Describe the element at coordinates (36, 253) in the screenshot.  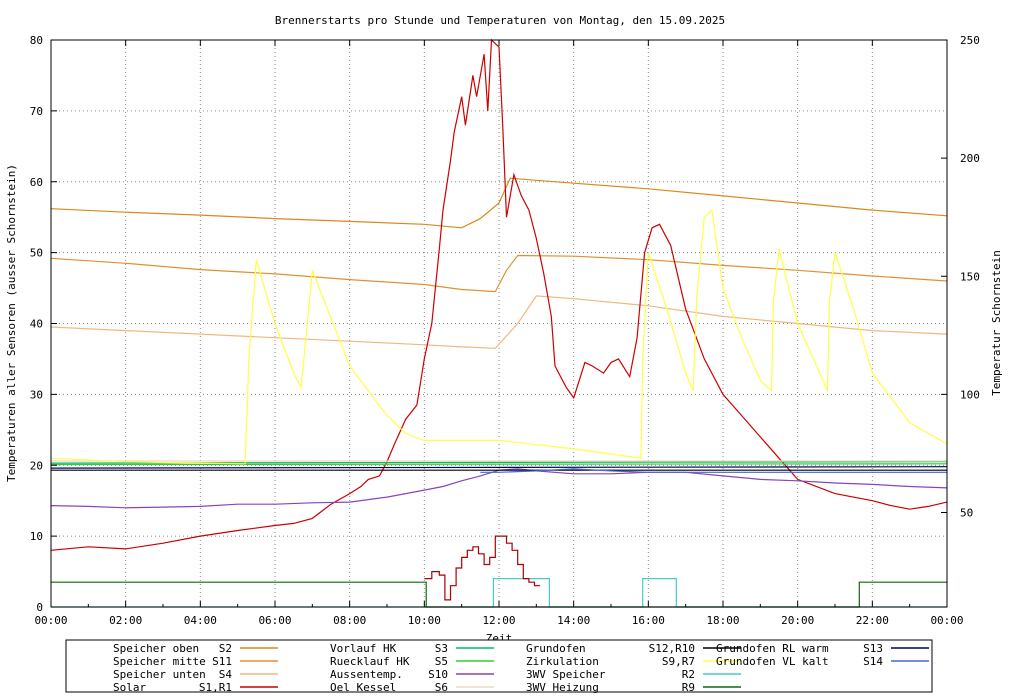
I see `y-tick-label: 50` at that location.